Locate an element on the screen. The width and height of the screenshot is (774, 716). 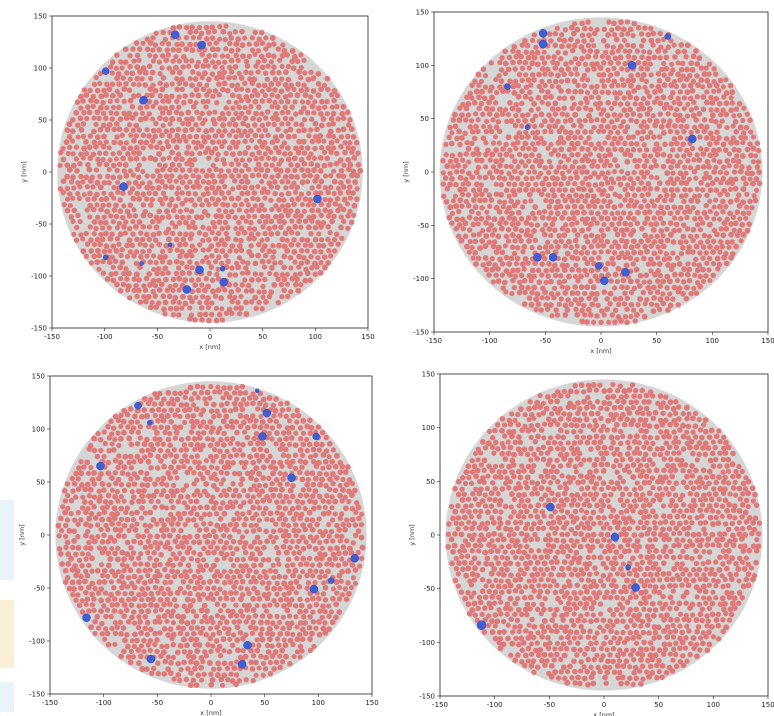
left-edge-tint-top is located at coordinates (7, 540).